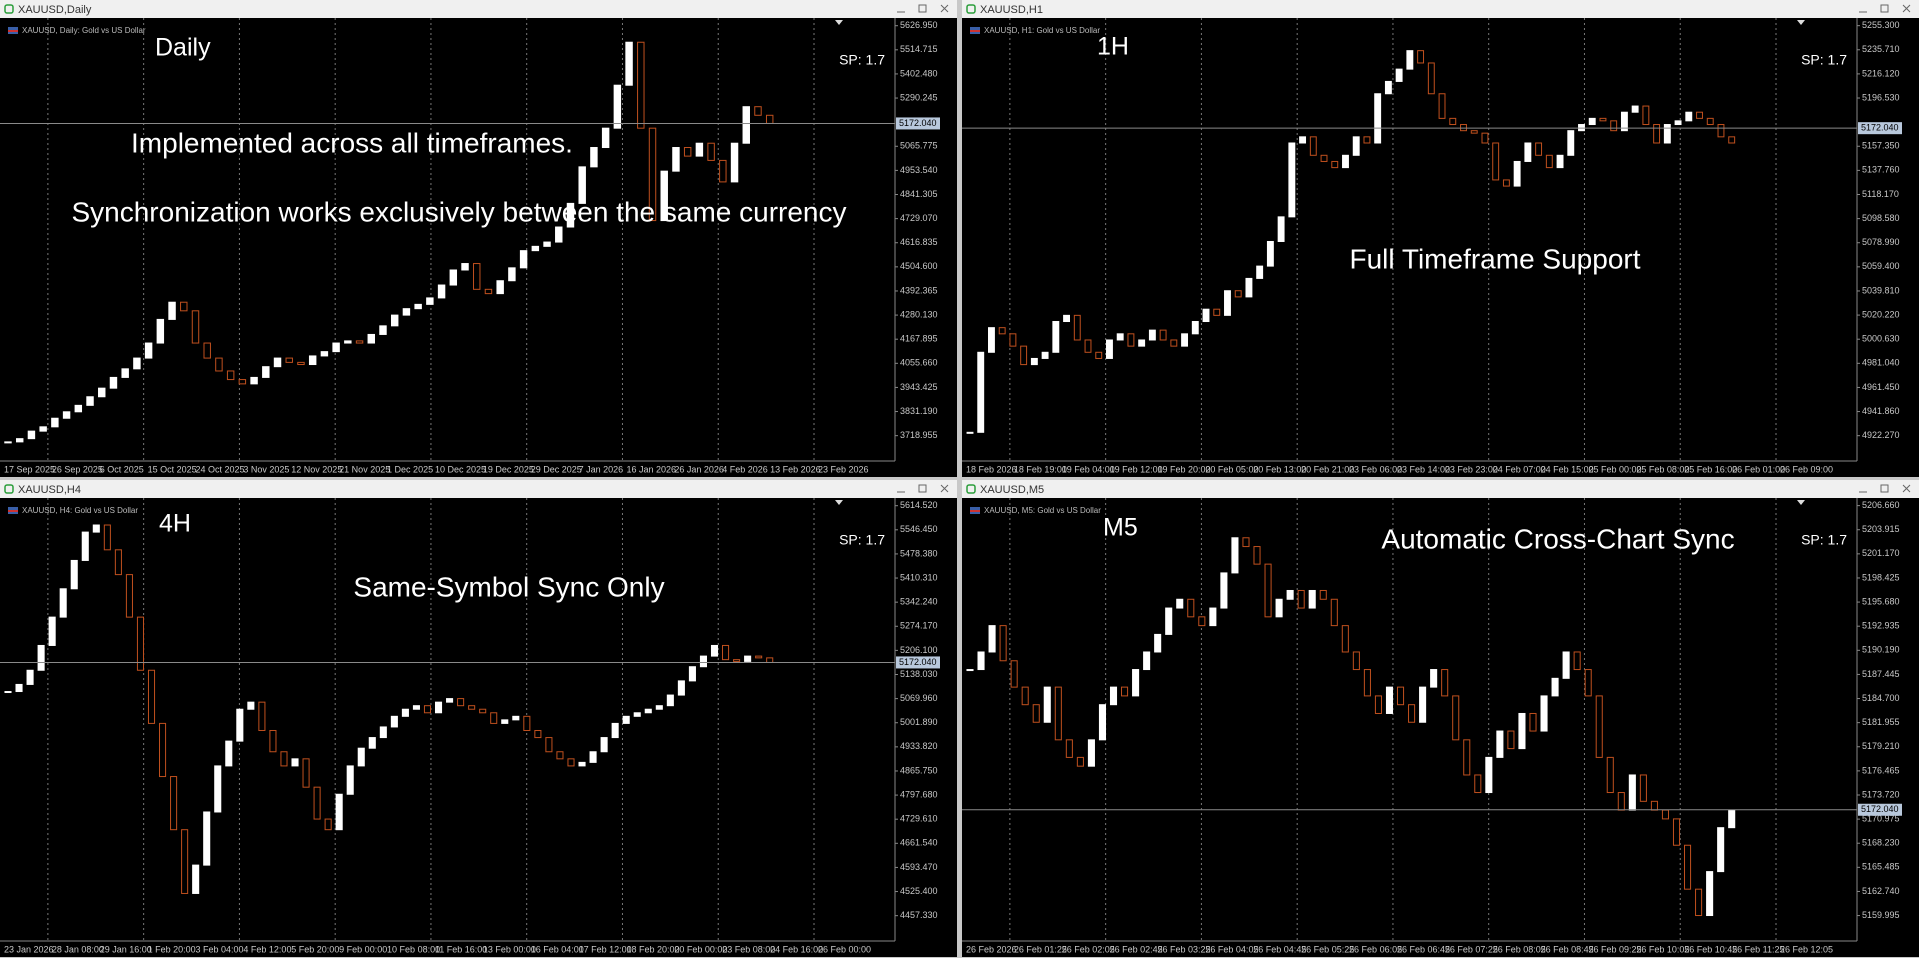 The image size is (1919, 958). What do you see at coordinates (1471, 949) in the screenshot?
I see `time-label: 26 Feb 07:25` at bounding box center [1471, 949].